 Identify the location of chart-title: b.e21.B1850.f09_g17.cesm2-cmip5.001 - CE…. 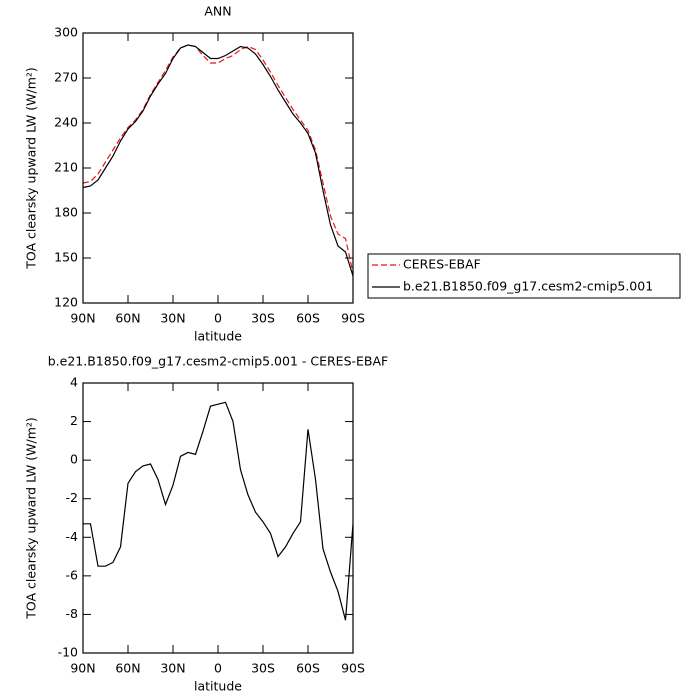
(218, 361).